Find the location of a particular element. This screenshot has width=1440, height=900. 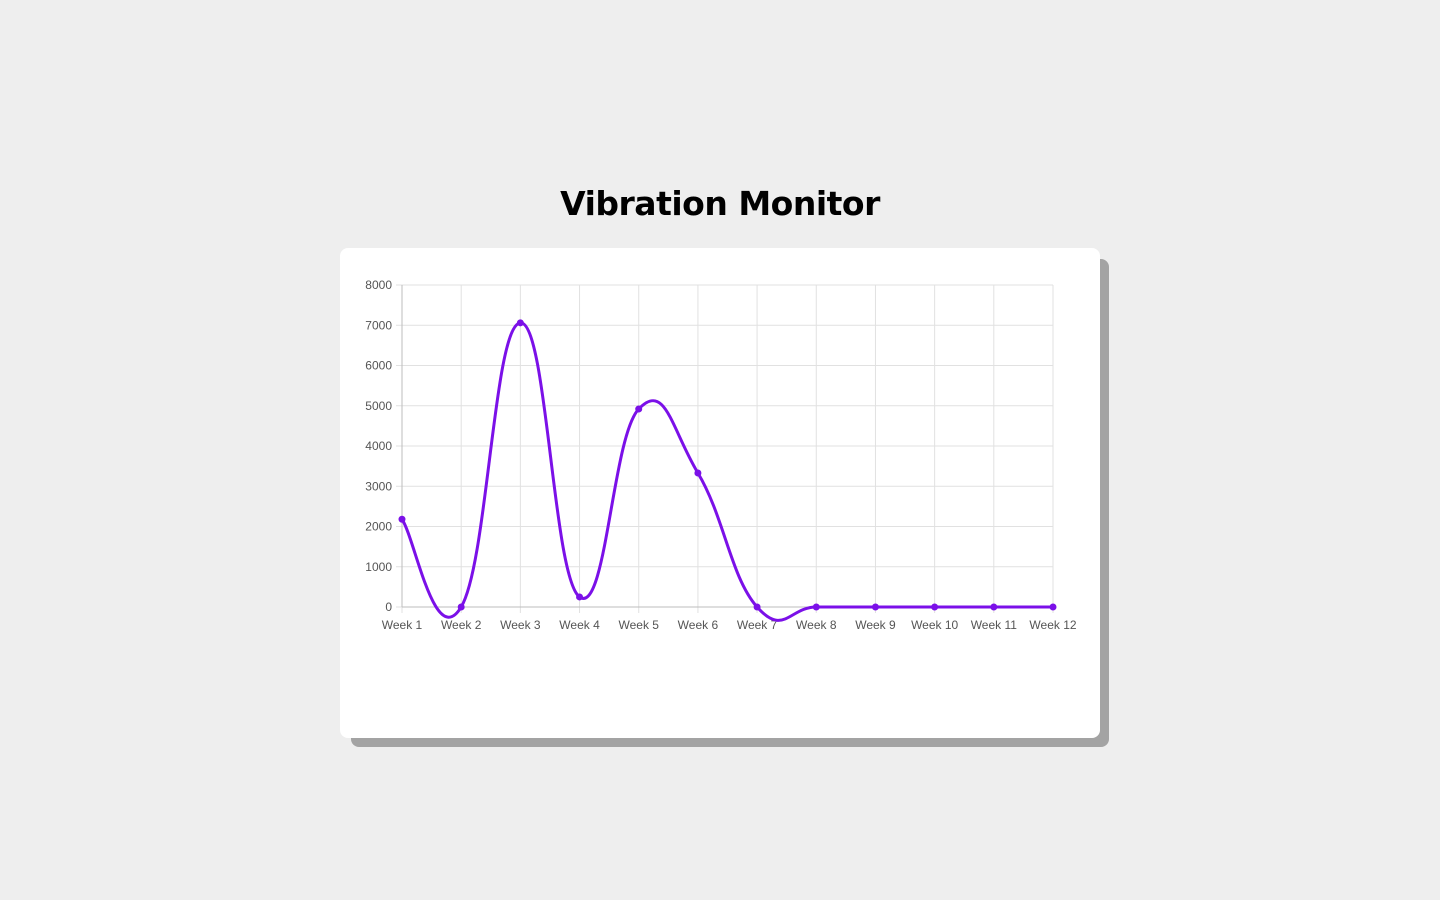

y-tick-label: 1000 is located at coordinates (378, 567).